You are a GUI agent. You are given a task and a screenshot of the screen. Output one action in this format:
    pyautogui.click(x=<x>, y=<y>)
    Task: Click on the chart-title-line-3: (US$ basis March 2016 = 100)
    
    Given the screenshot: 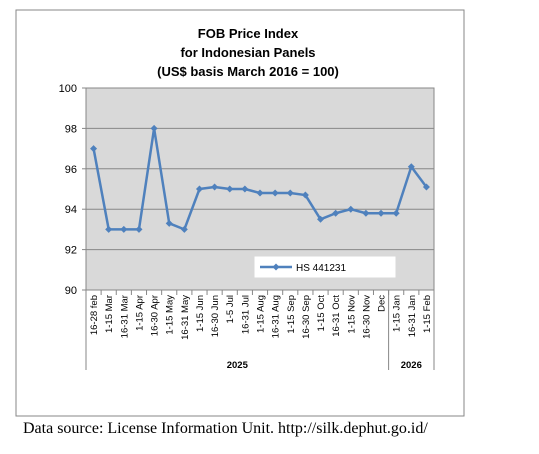 What is the action you would take?
    pyautogui.click(x=248, y=71)
    